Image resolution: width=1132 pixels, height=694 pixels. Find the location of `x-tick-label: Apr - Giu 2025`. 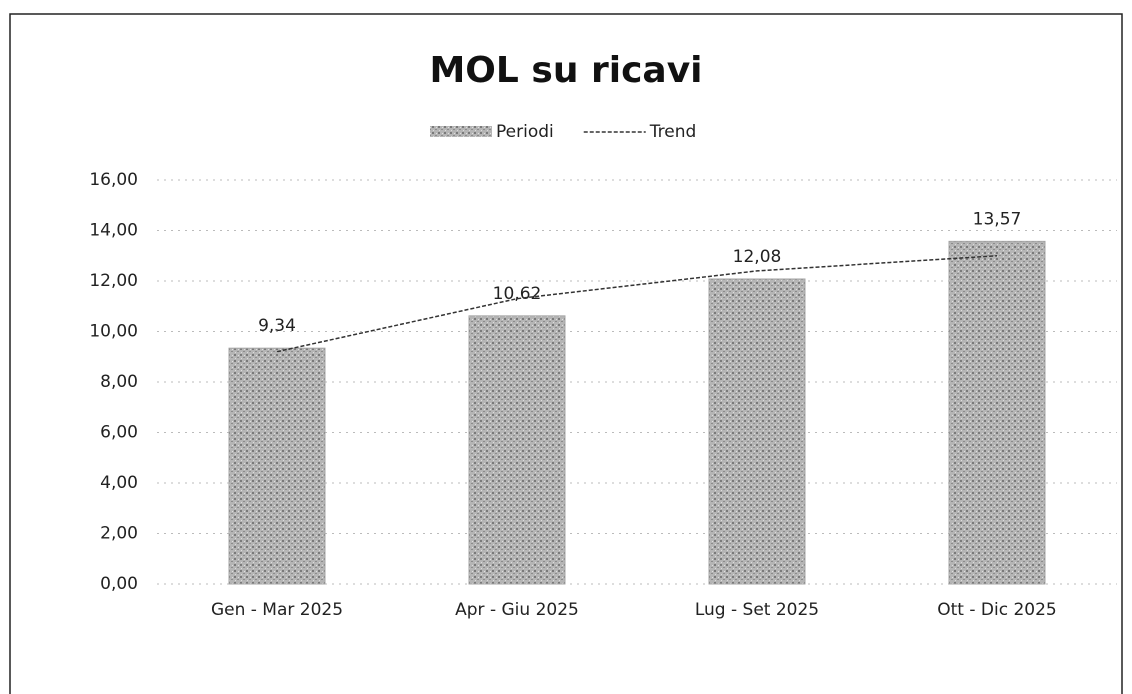

x-tick-label: Apr - Giu 2025 is located at coordinates (517, 610).